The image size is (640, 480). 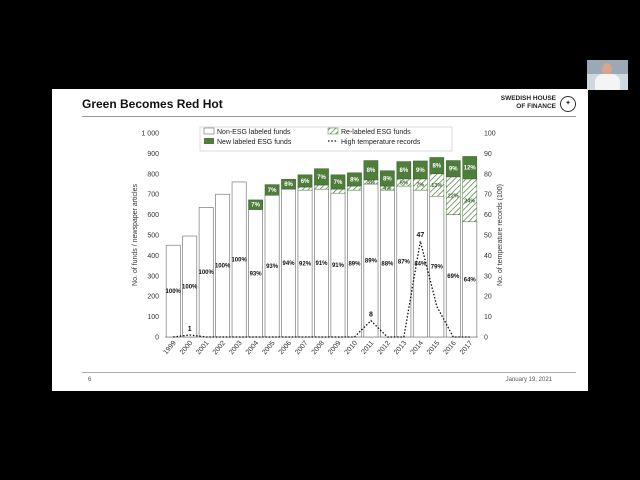 What do you see at coordinates (381, 142) in the screenshot?
I see `legend-label-temperature: High temperature records` at bounding box center [381, 142].